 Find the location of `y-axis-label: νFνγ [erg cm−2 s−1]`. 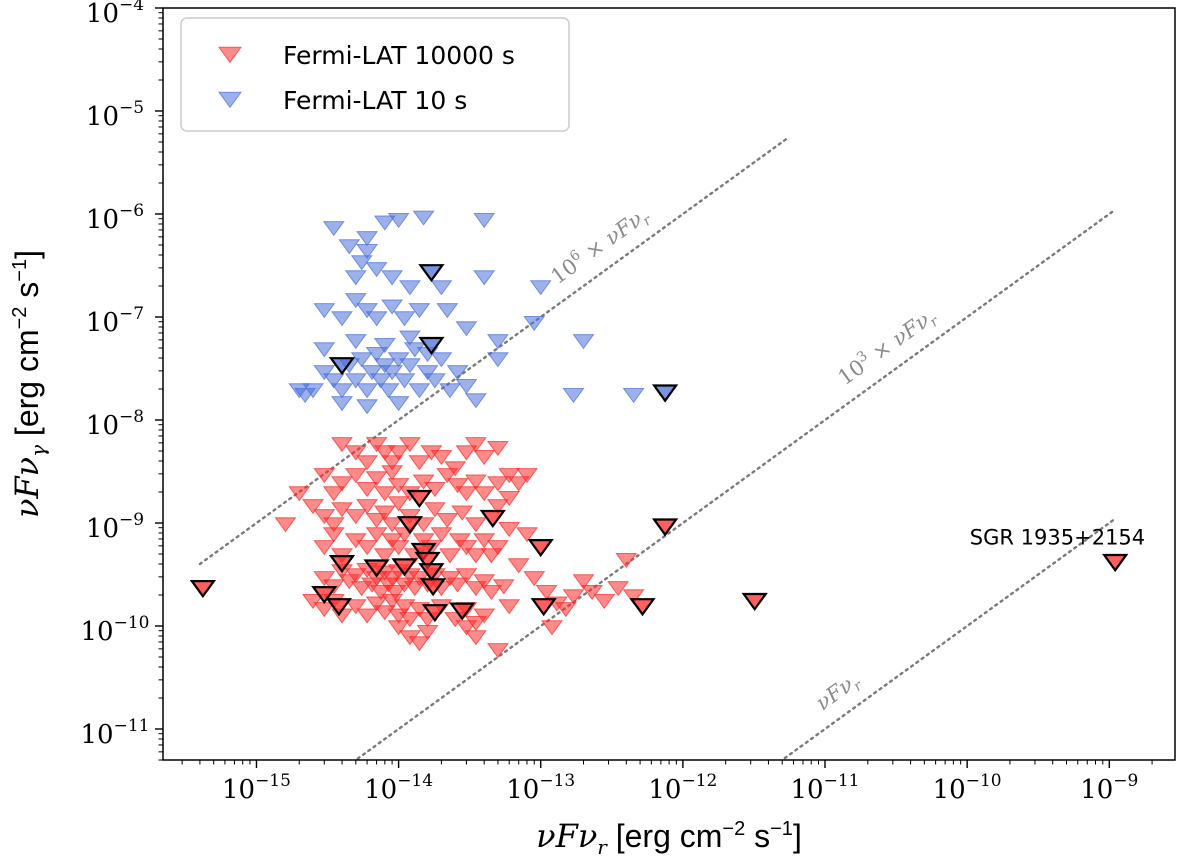

y-axis-label: νFνγ [erg cm−2 s−1] is located at coordinates (29, 384).